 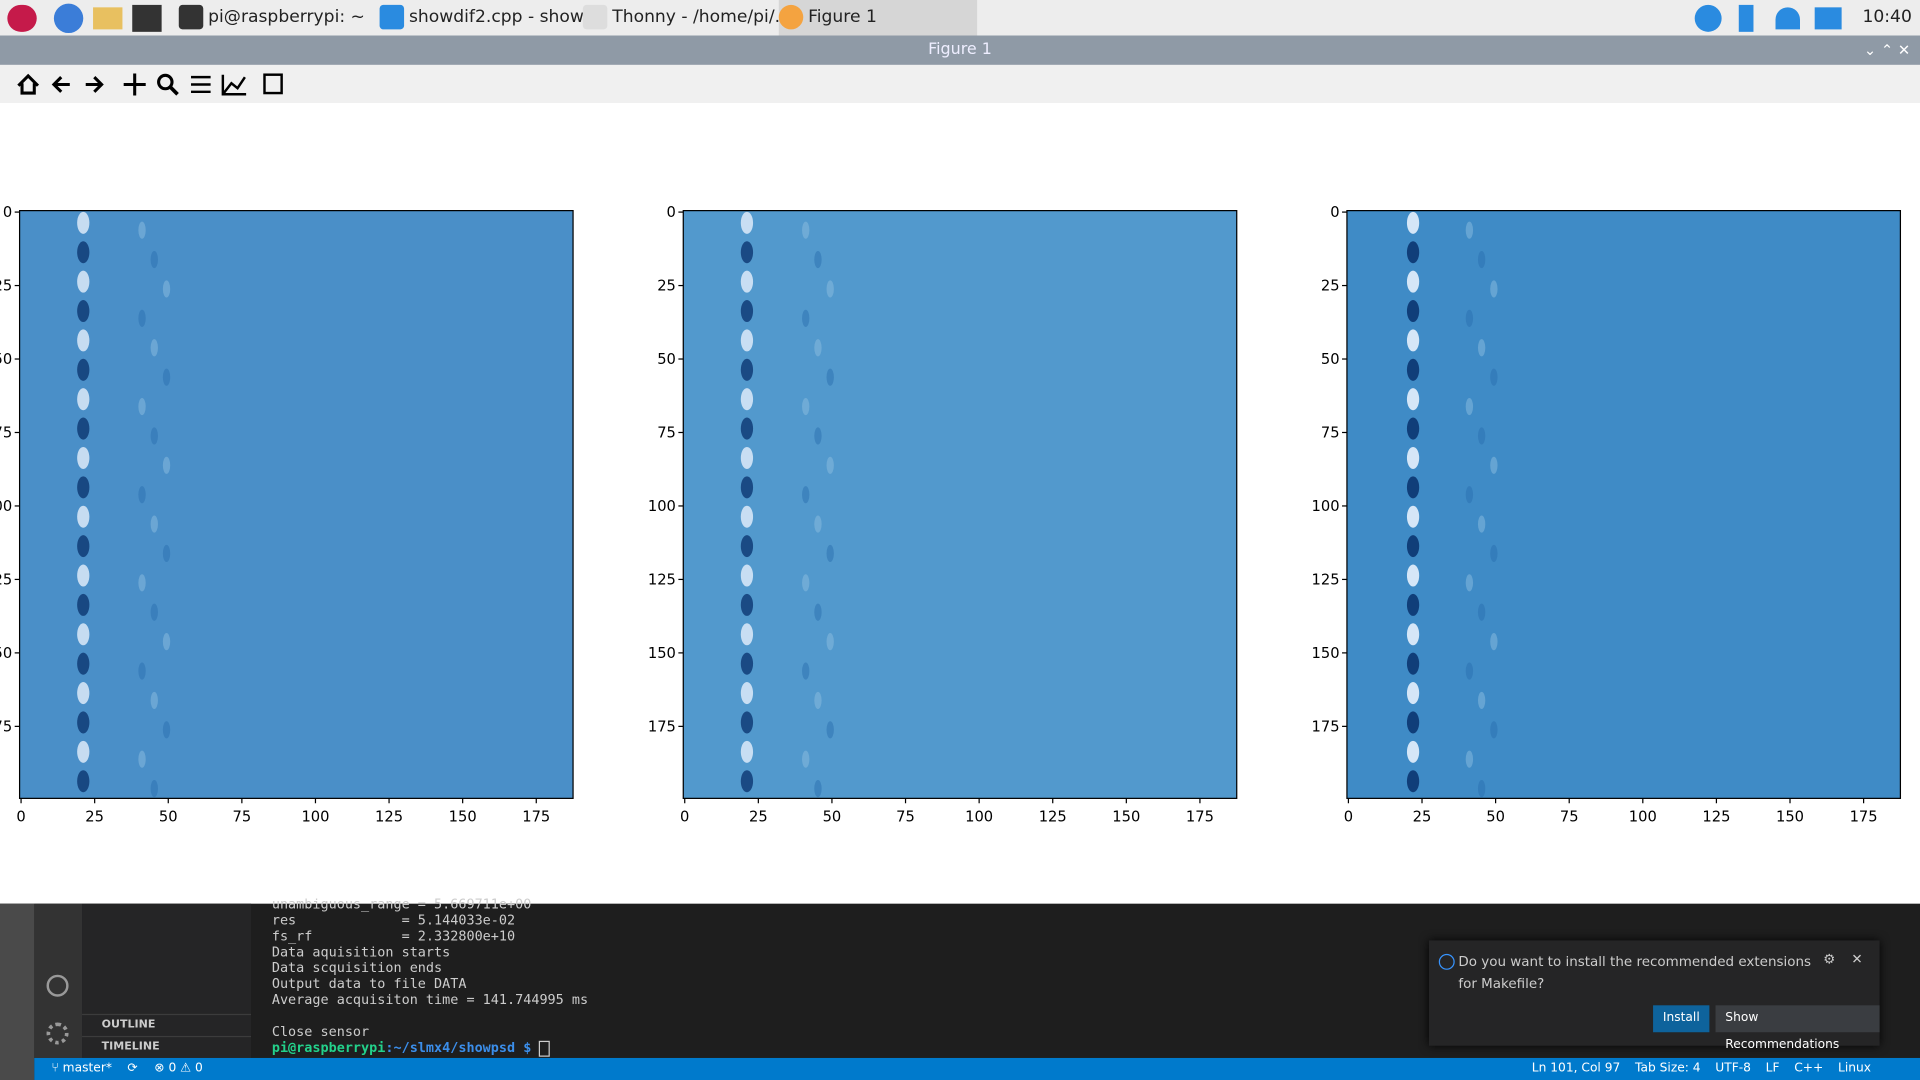 I want to click on y-tick-label: 0, so click(x=671, y=212).